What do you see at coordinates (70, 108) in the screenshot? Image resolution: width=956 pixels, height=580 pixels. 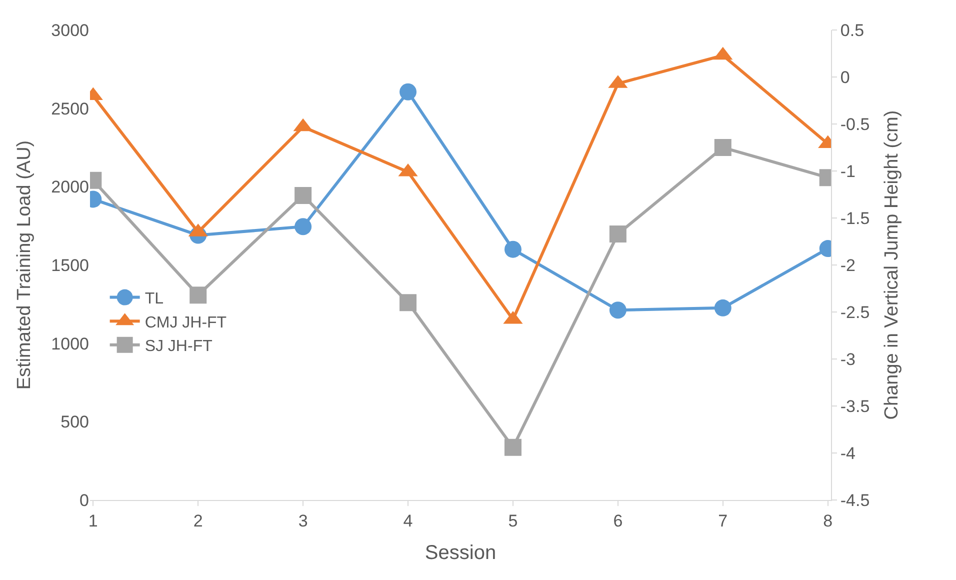 I see `y-tick-label: 2500` at bounding box center [70, 108].